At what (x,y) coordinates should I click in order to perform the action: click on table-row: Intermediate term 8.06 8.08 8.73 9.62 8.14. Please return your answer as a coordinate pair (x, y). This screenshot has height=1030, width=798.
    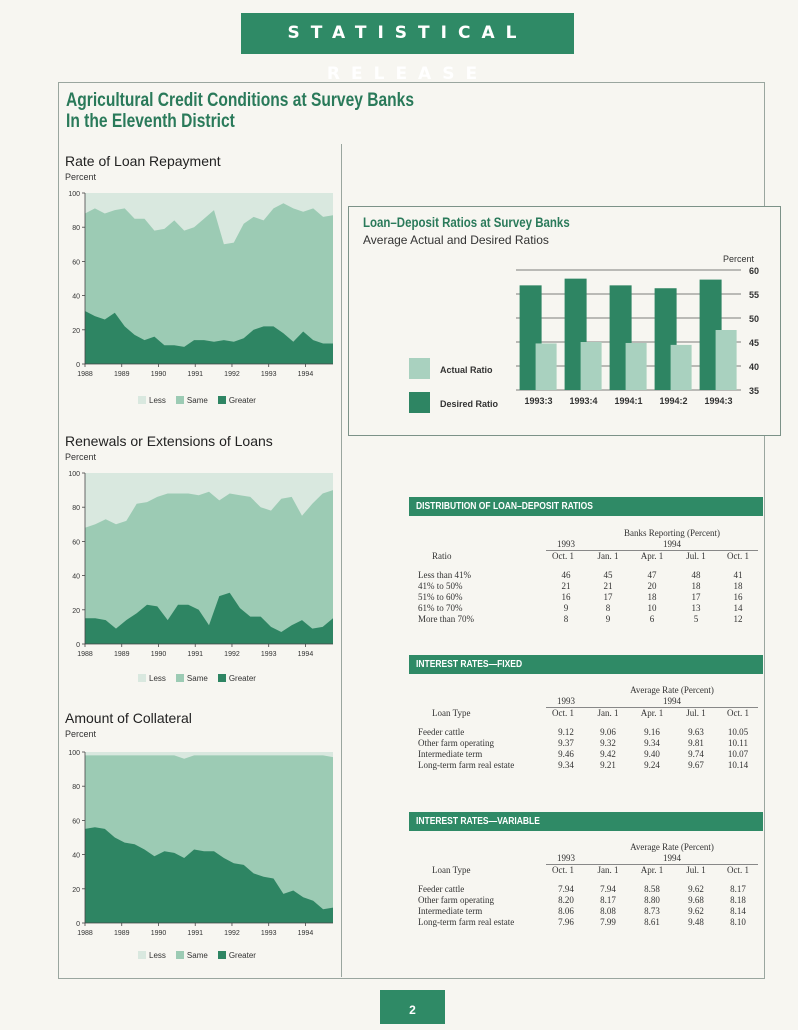
    Looking at the image, I should click on (588, 911).